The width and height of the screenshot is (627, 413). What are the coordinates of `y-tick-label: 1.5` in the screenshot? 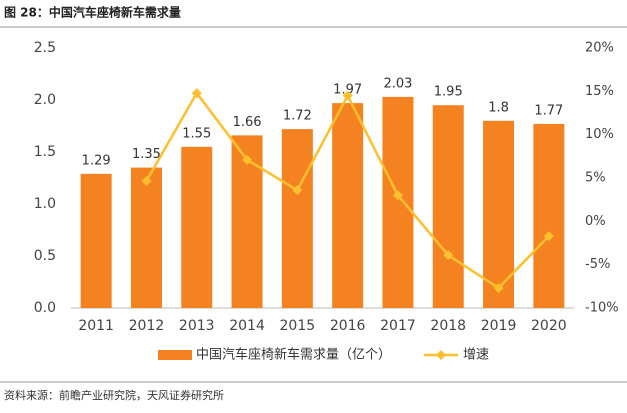 It's located at (45, 152).